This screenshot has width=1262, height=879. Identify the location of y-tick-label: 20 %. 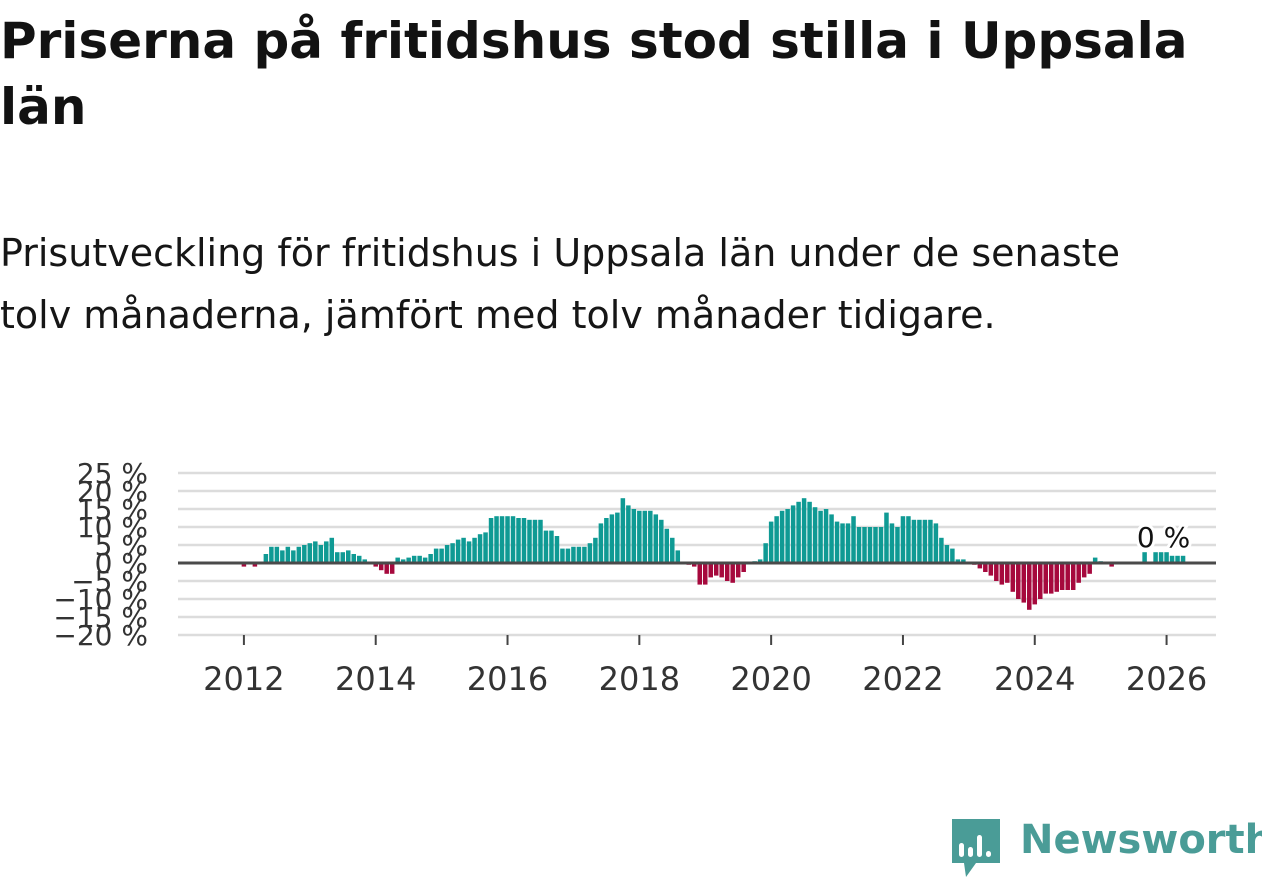
(112, 491).